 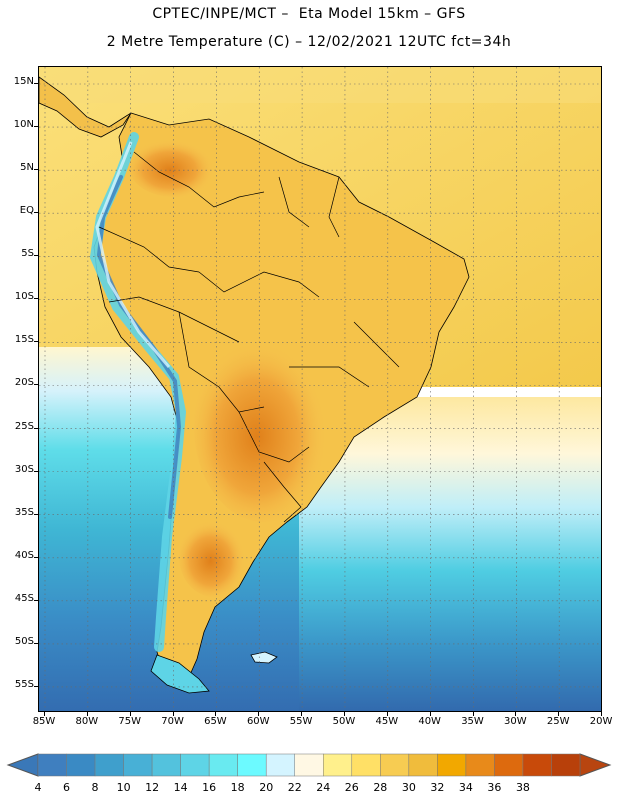 What do you see at coordinates (44, 721) in the screenshot?
I see `lon-tick-label: 85W` at bounding box center [44, 721].